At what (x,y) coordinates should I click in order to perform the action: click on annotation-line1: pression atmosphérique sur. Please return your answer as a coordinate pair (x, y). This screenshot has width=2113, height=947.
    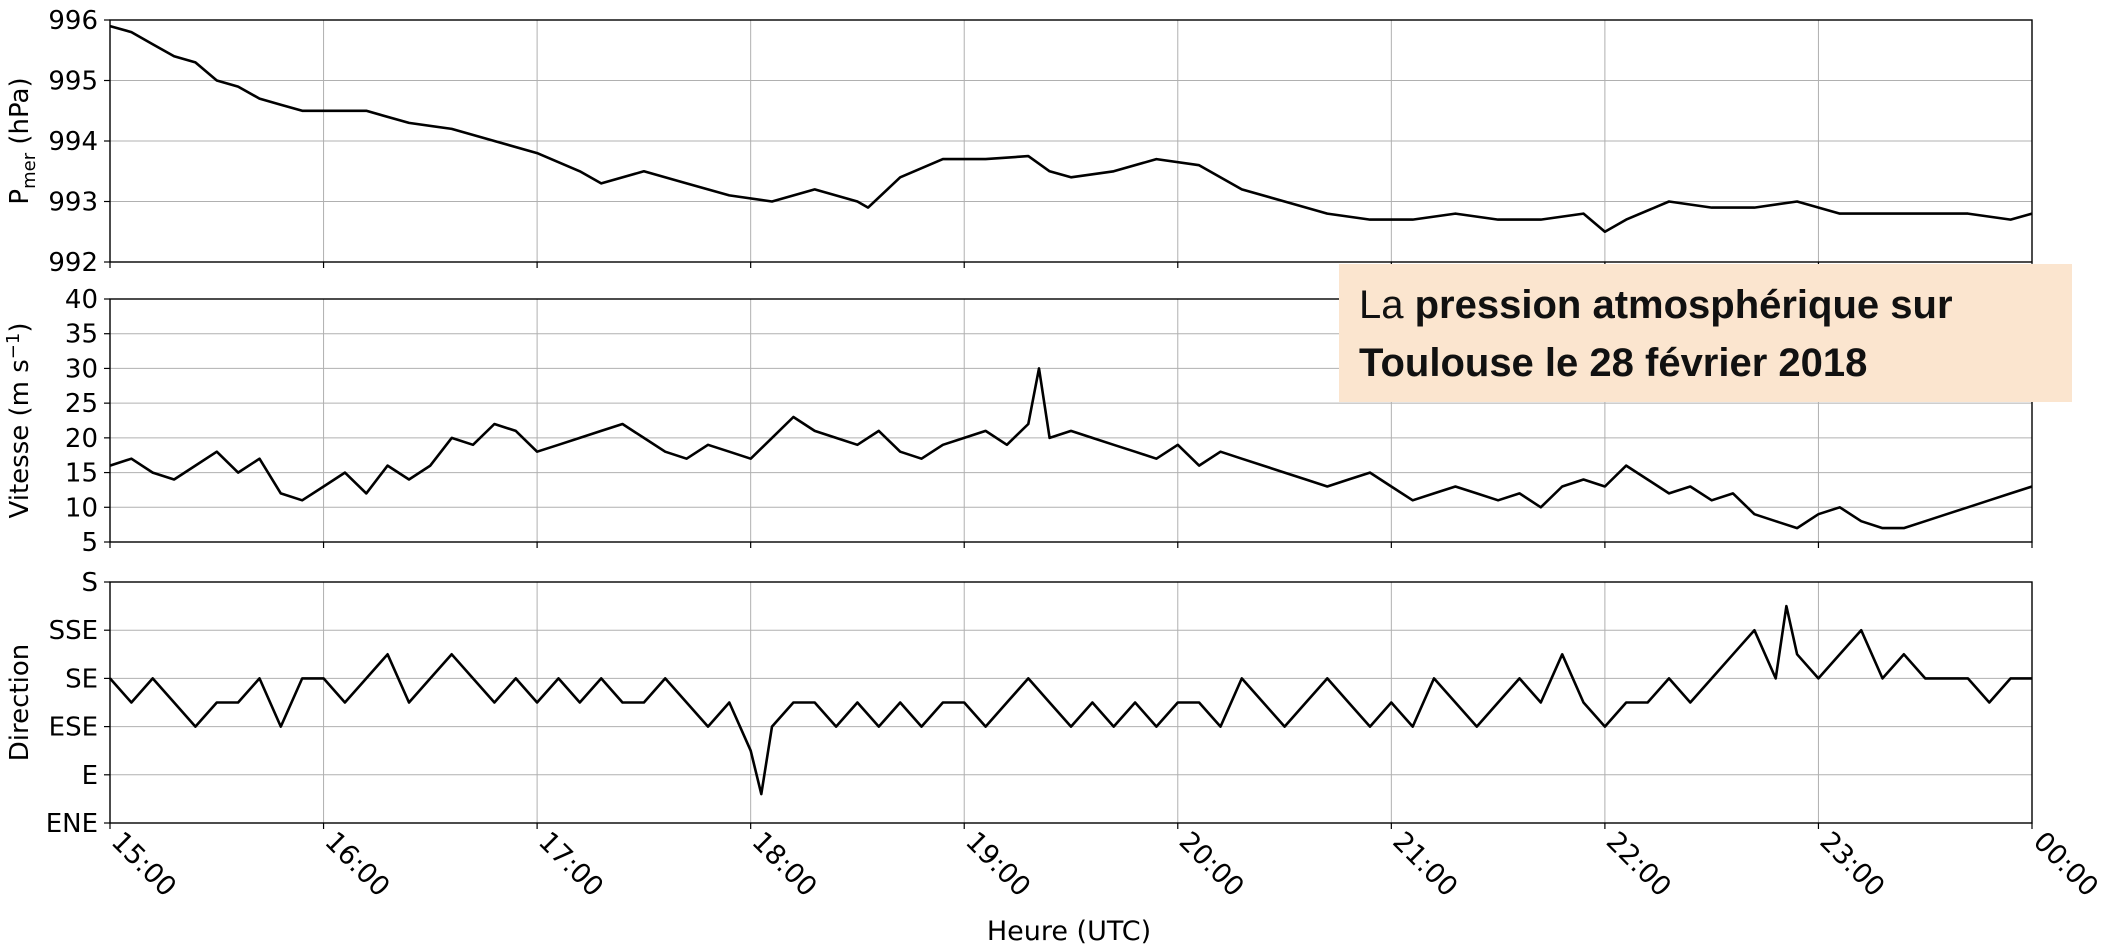
    Looking at the image, I should click on (1683, 305).